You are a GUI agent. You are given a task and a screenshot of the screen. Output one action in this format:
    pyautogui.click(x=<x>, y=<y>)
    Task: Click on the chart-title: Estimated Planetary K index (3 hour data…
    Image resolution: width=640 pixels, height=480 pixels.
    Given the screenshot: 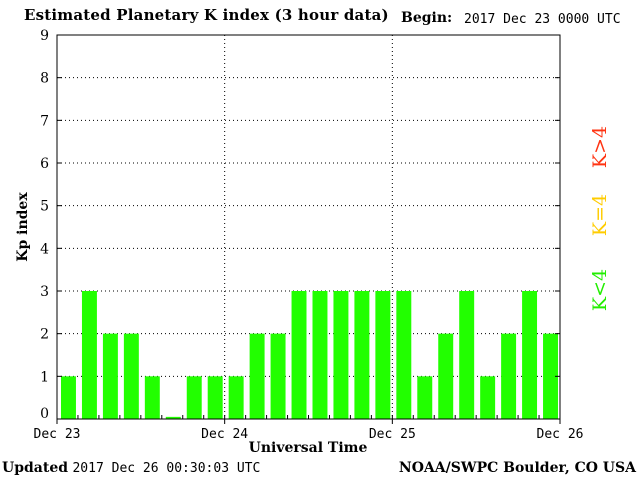 What is the action you would take?
    pyautogui.click(x=206, y=15)
    